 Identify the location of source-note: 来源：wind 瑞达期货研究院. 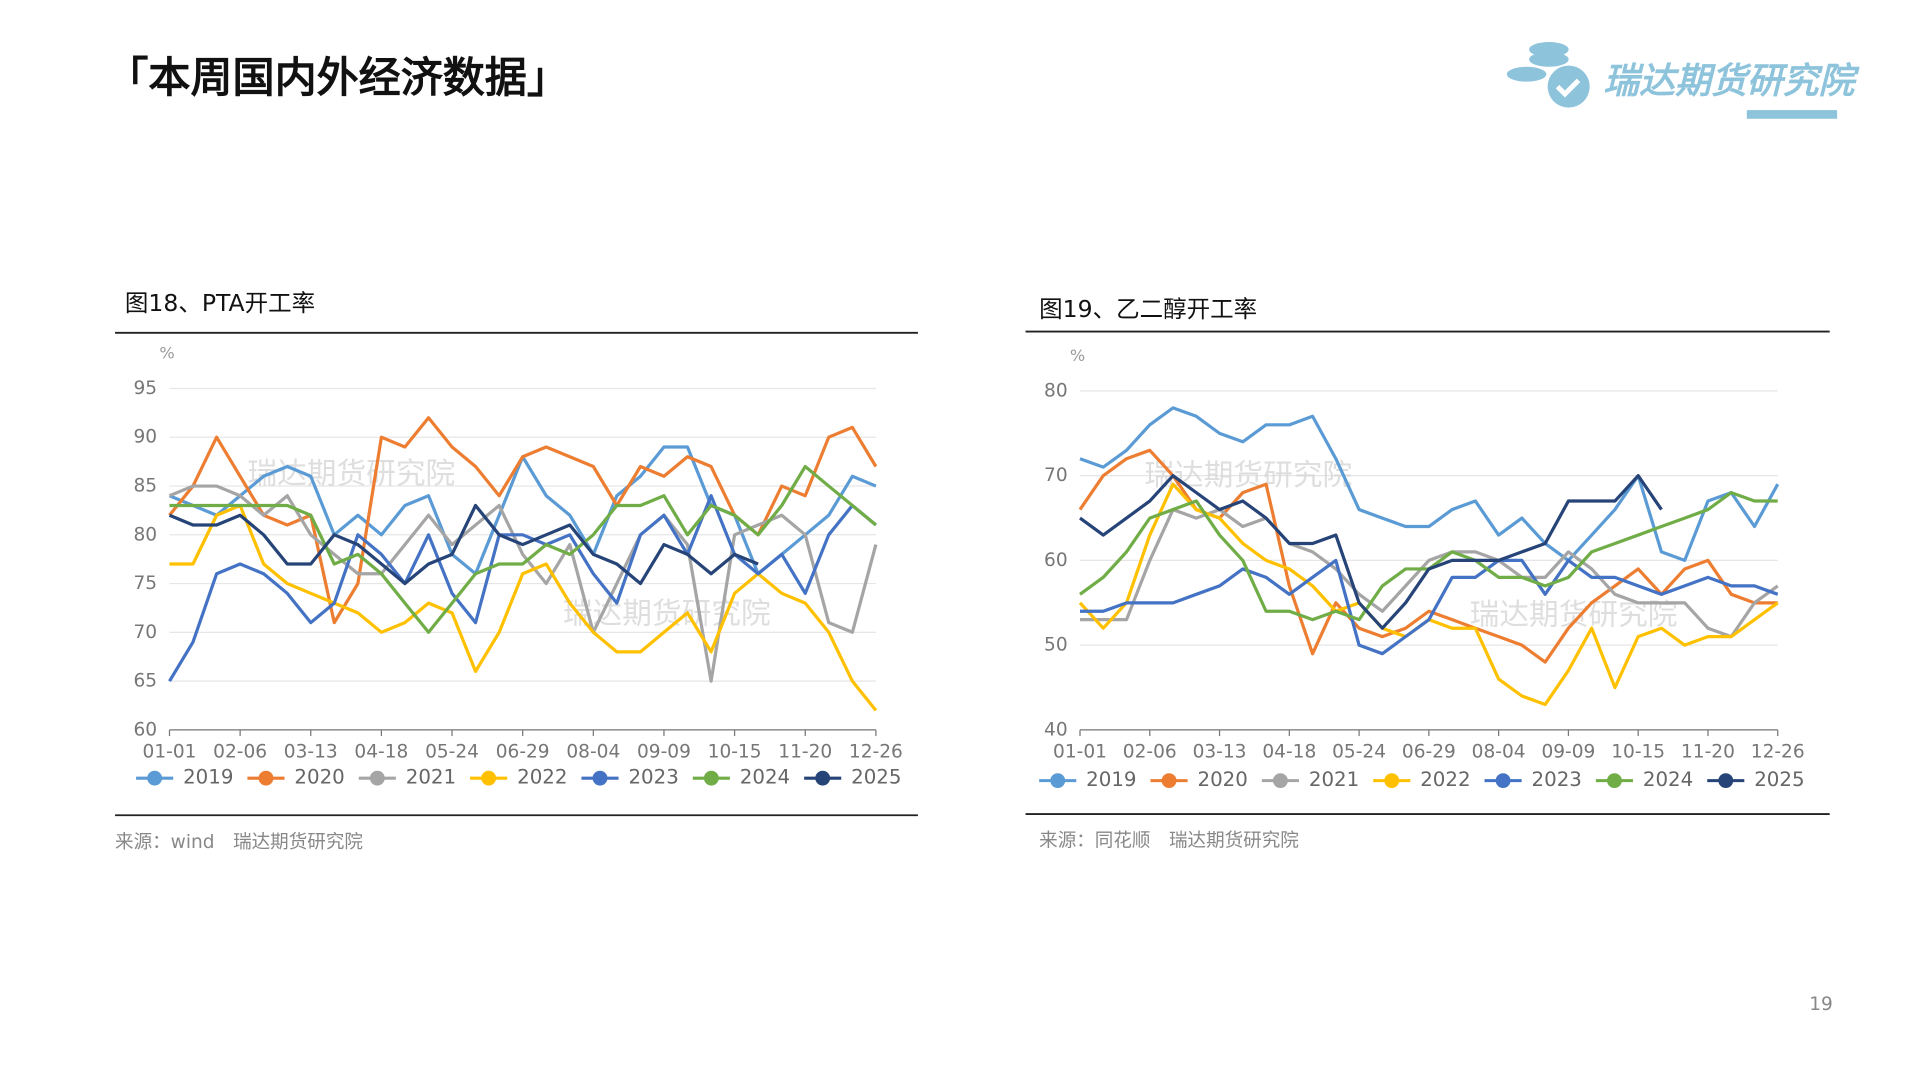
(239, 842).